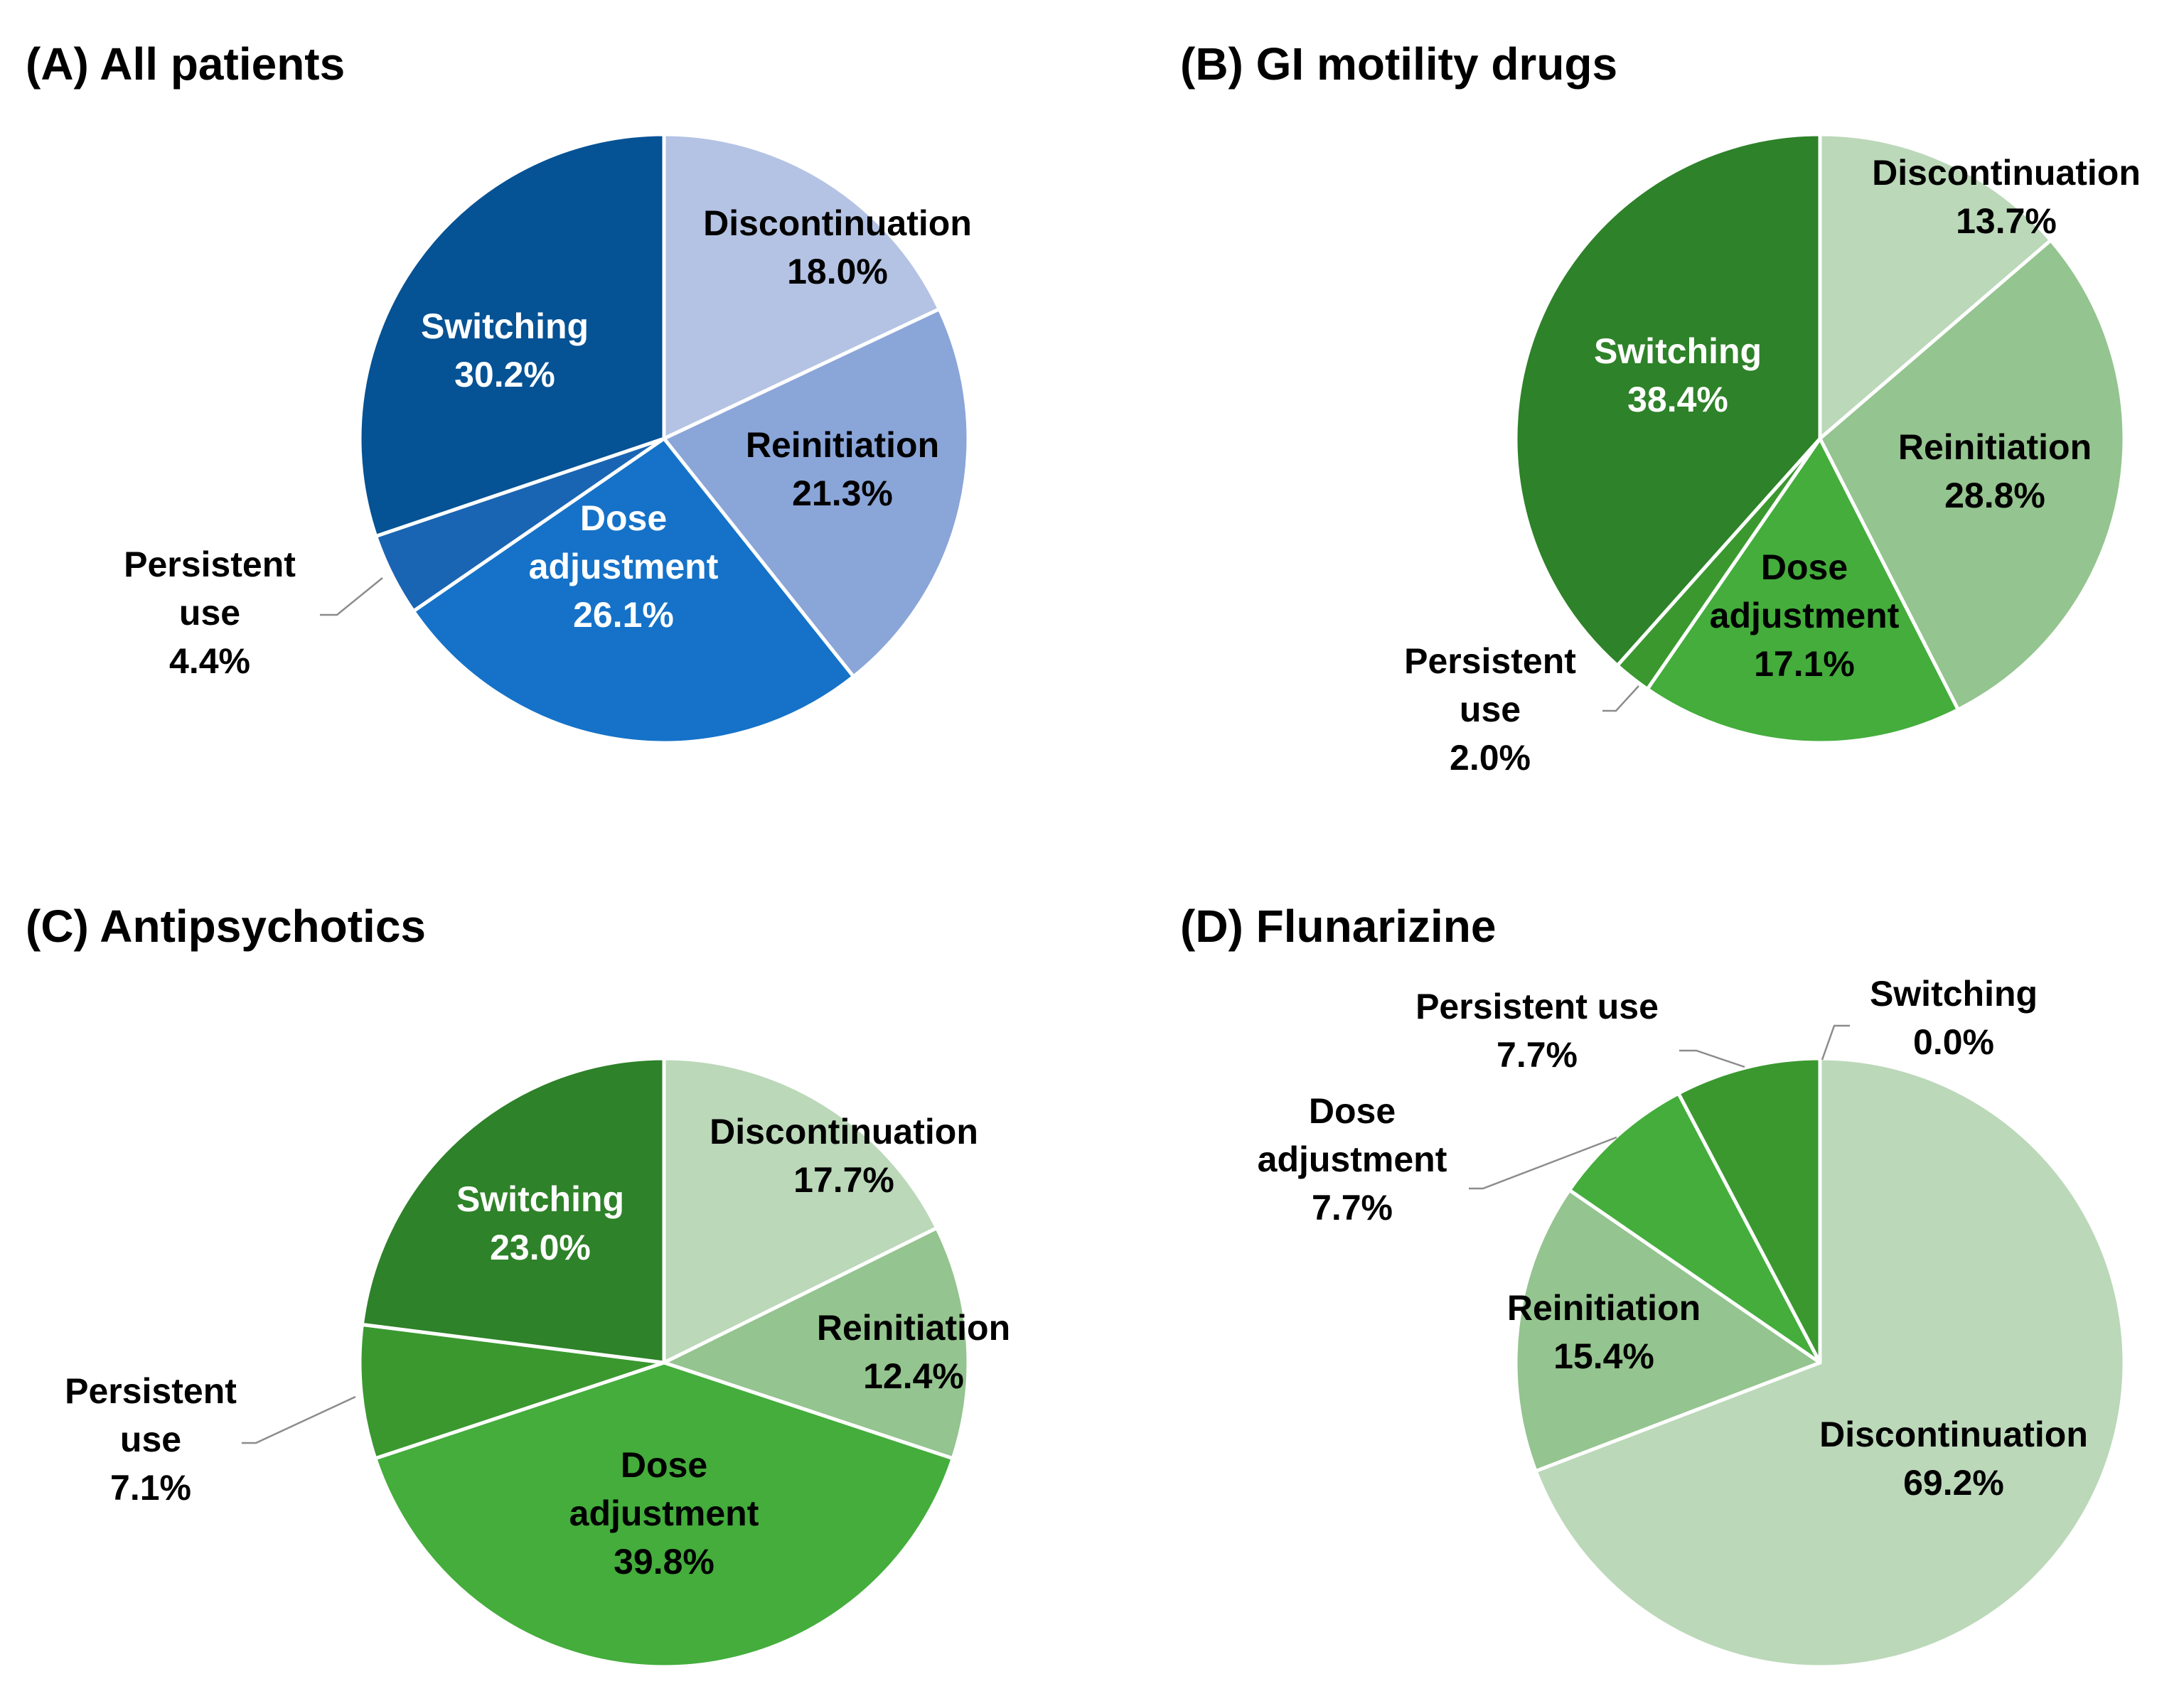 The width and height of the screenshot is (2184, 1701). Describe the element at coordinates (838, 247) in the screenshot. I see `slice-label-discontinuation: Discontinuation 18.0%` at that location.